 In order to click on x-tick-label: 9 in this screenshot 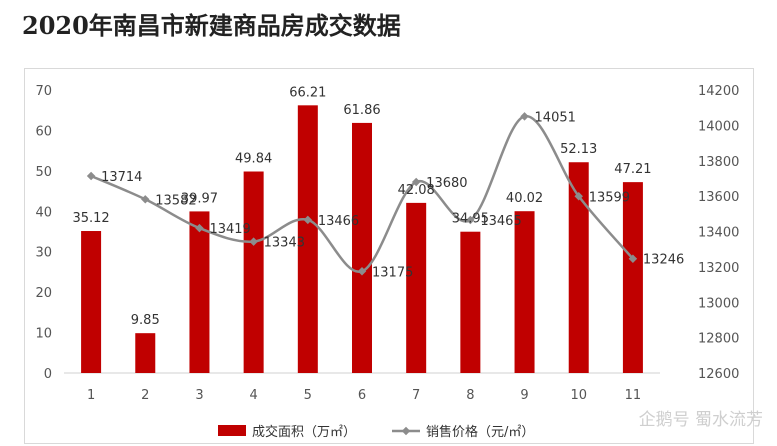, I will do `click(524, 395)`.